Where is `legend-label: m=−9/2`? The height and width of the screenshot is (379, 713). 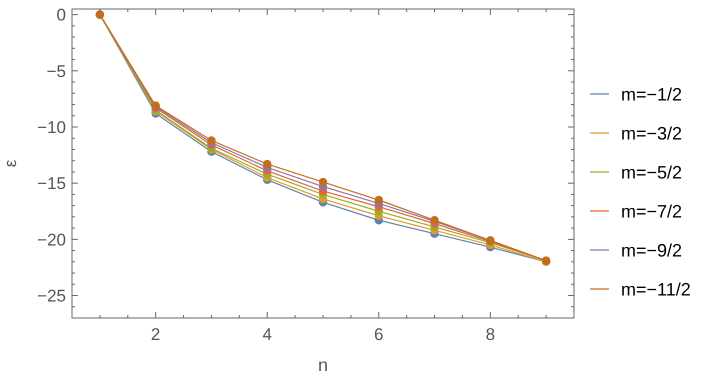
legend-label: m=−9/2 is located at coordinates (651, 250).